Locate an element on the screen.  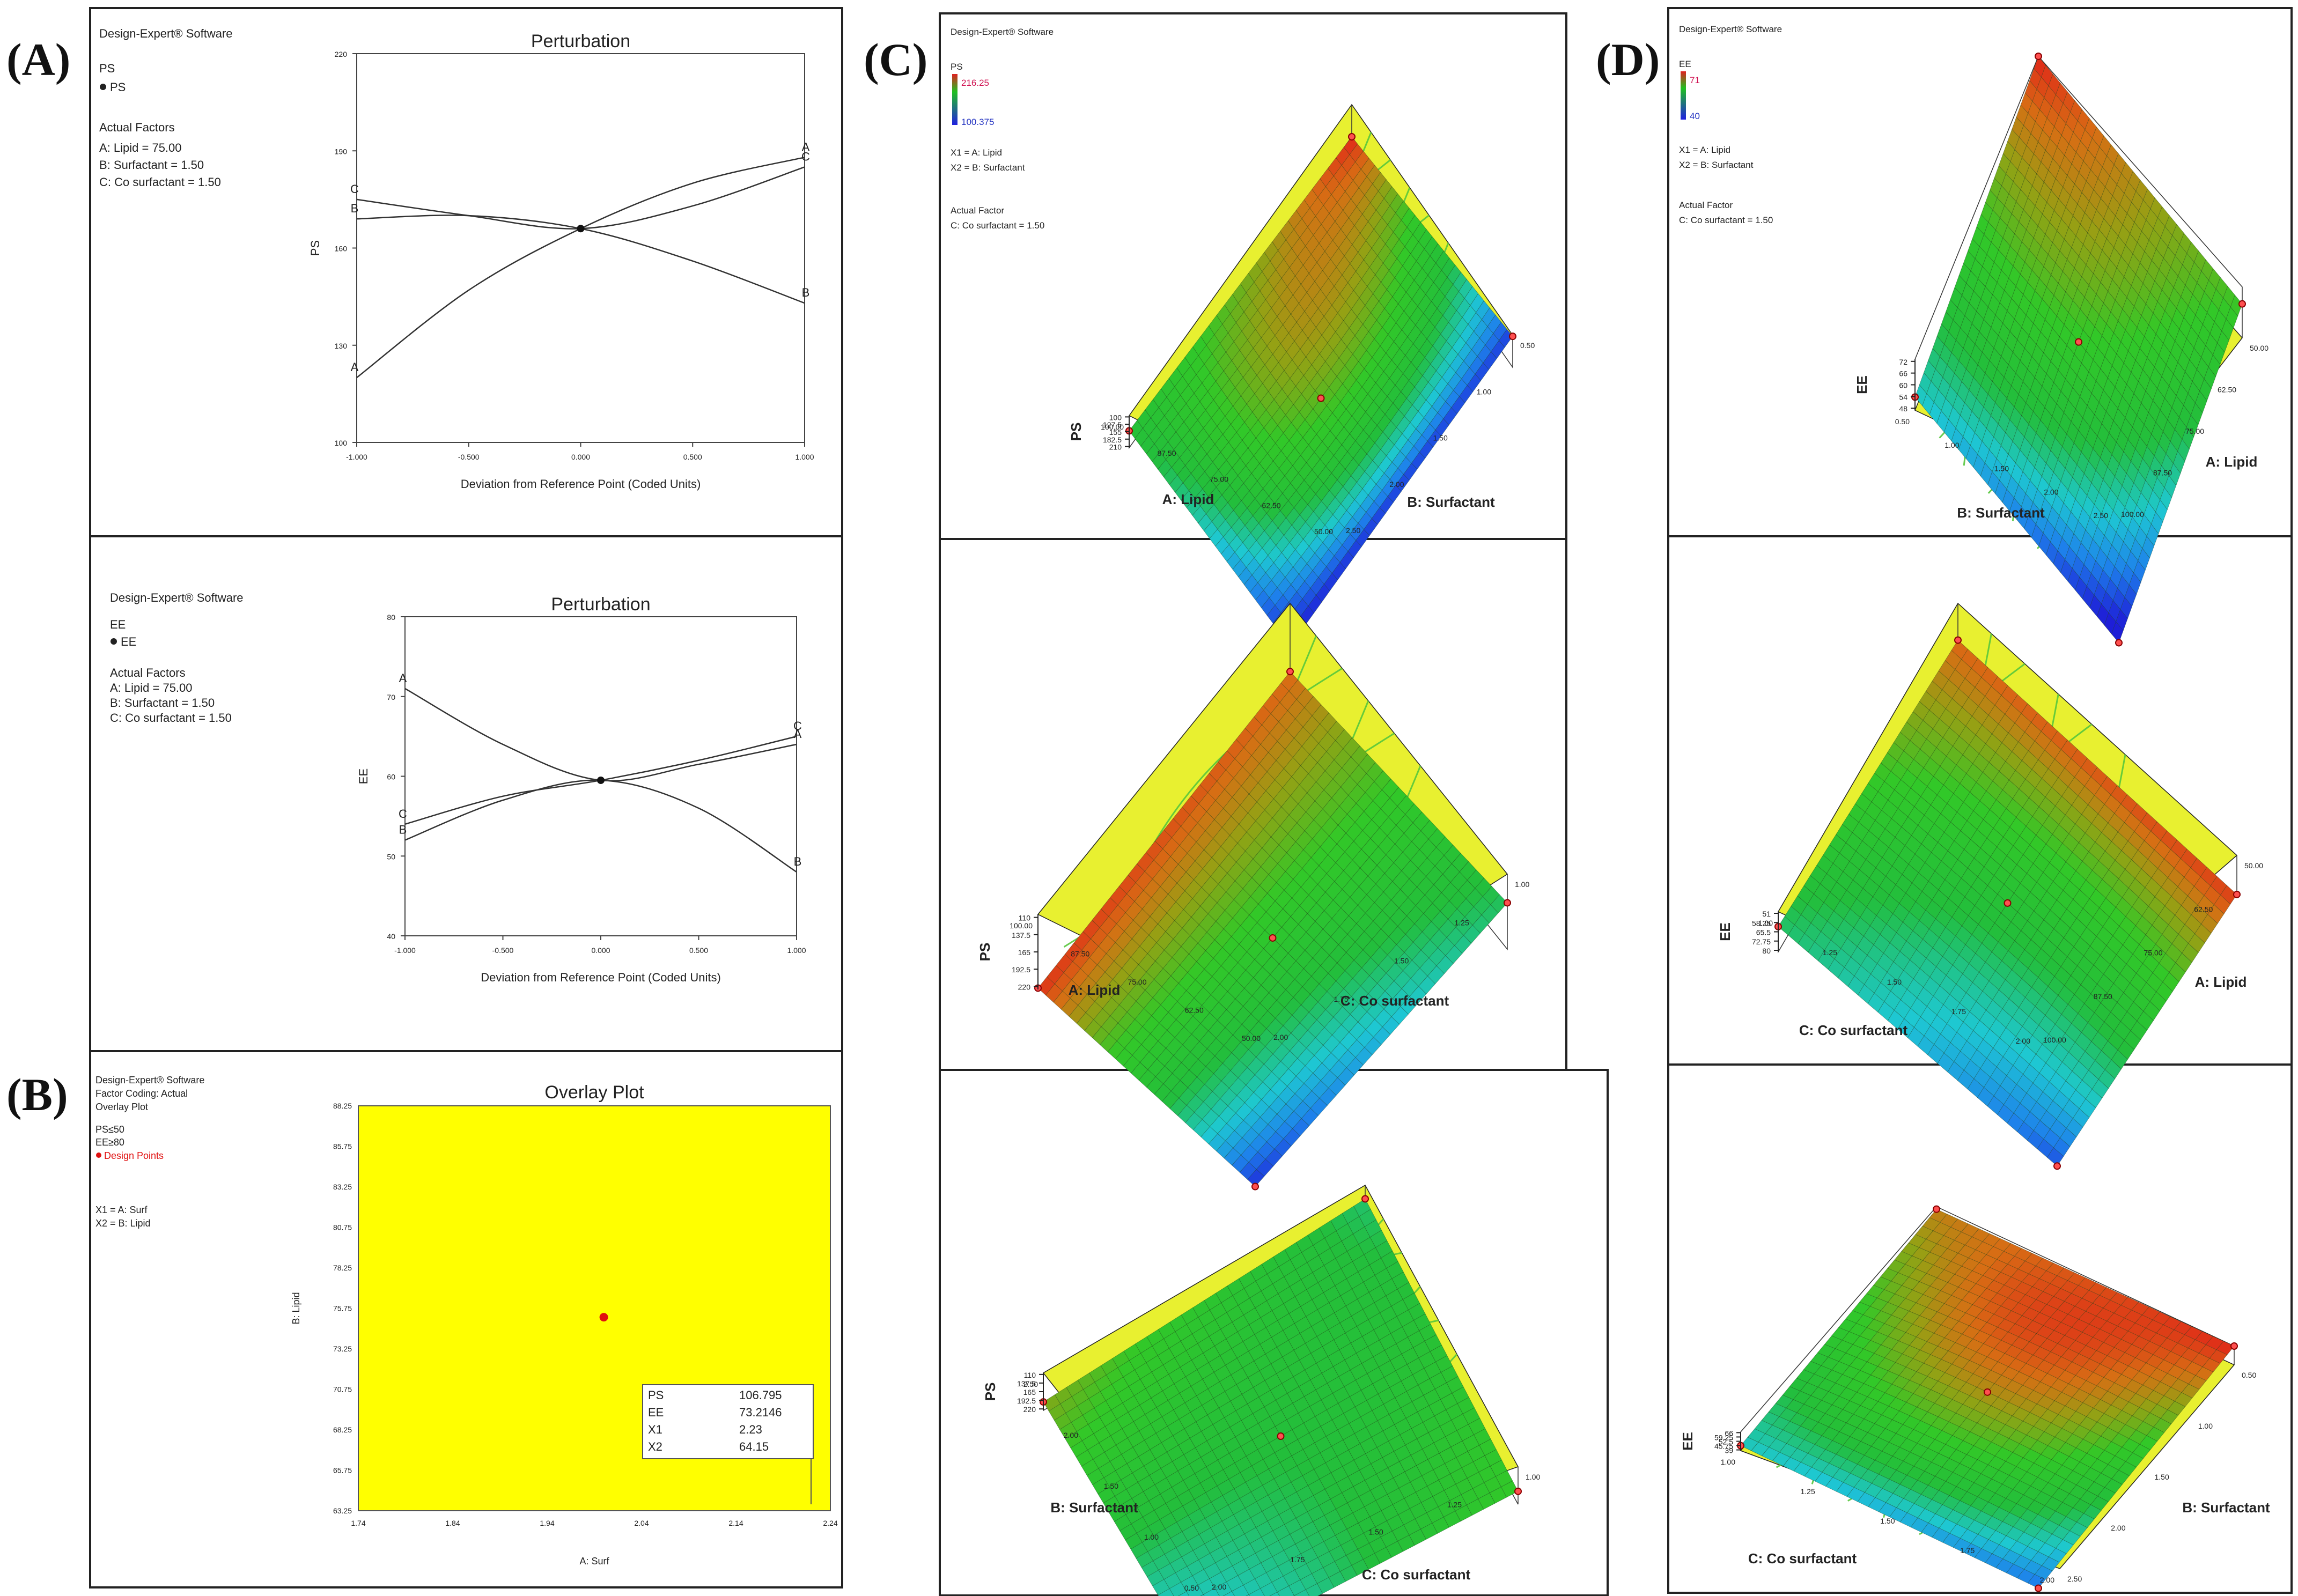
chart-title: Perturbation is located at coordinates (600, 604).